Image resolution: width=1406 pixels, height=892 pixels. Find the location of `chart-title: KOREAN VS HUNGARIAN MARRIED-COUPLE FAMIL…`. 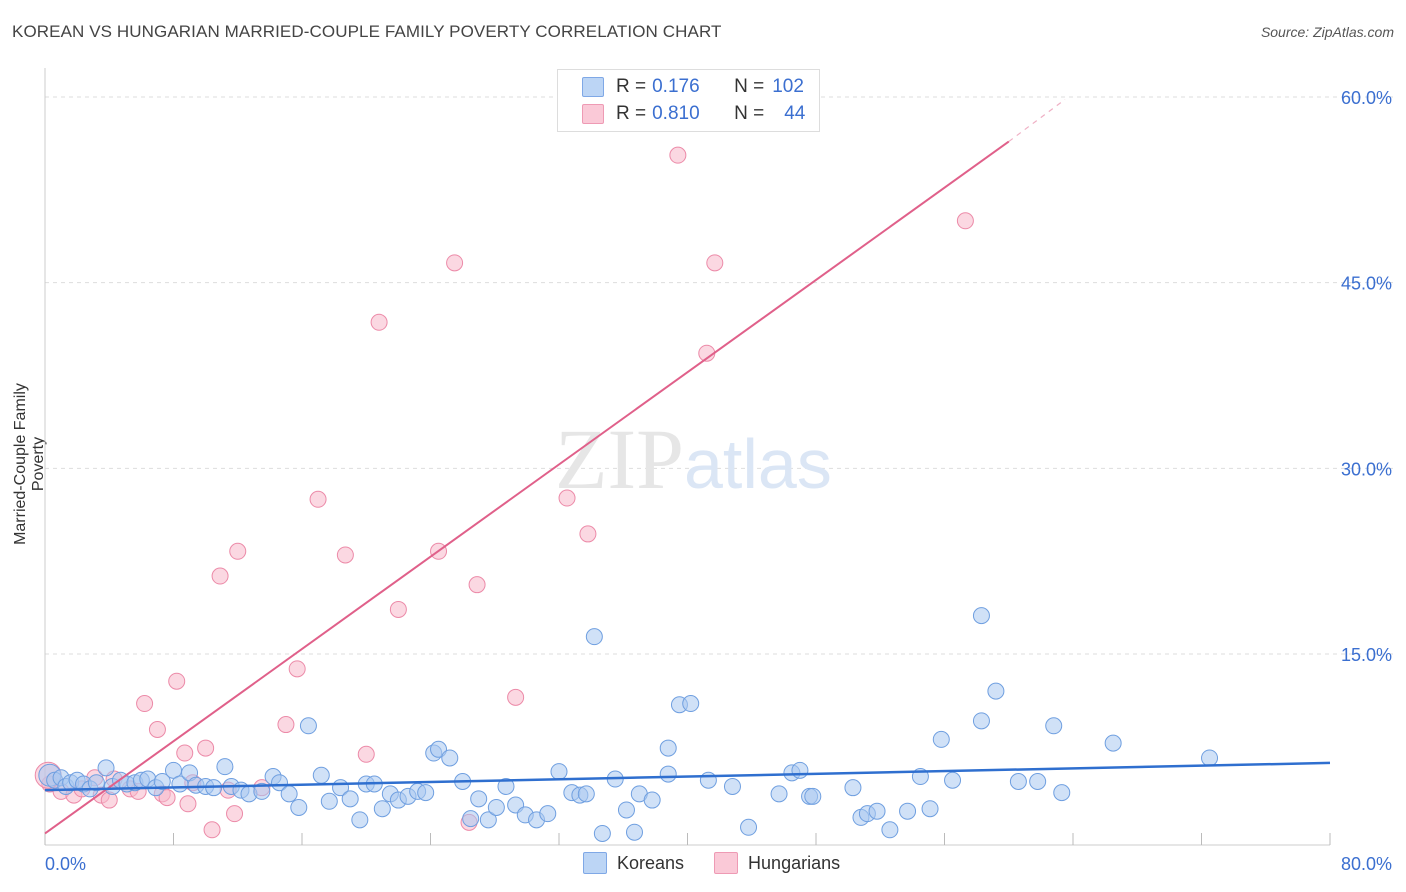

chart-title: KOREAN VS HUNGARIAN MARRIED-COUPLE FAMIL… is located at coordinates (367, 31).